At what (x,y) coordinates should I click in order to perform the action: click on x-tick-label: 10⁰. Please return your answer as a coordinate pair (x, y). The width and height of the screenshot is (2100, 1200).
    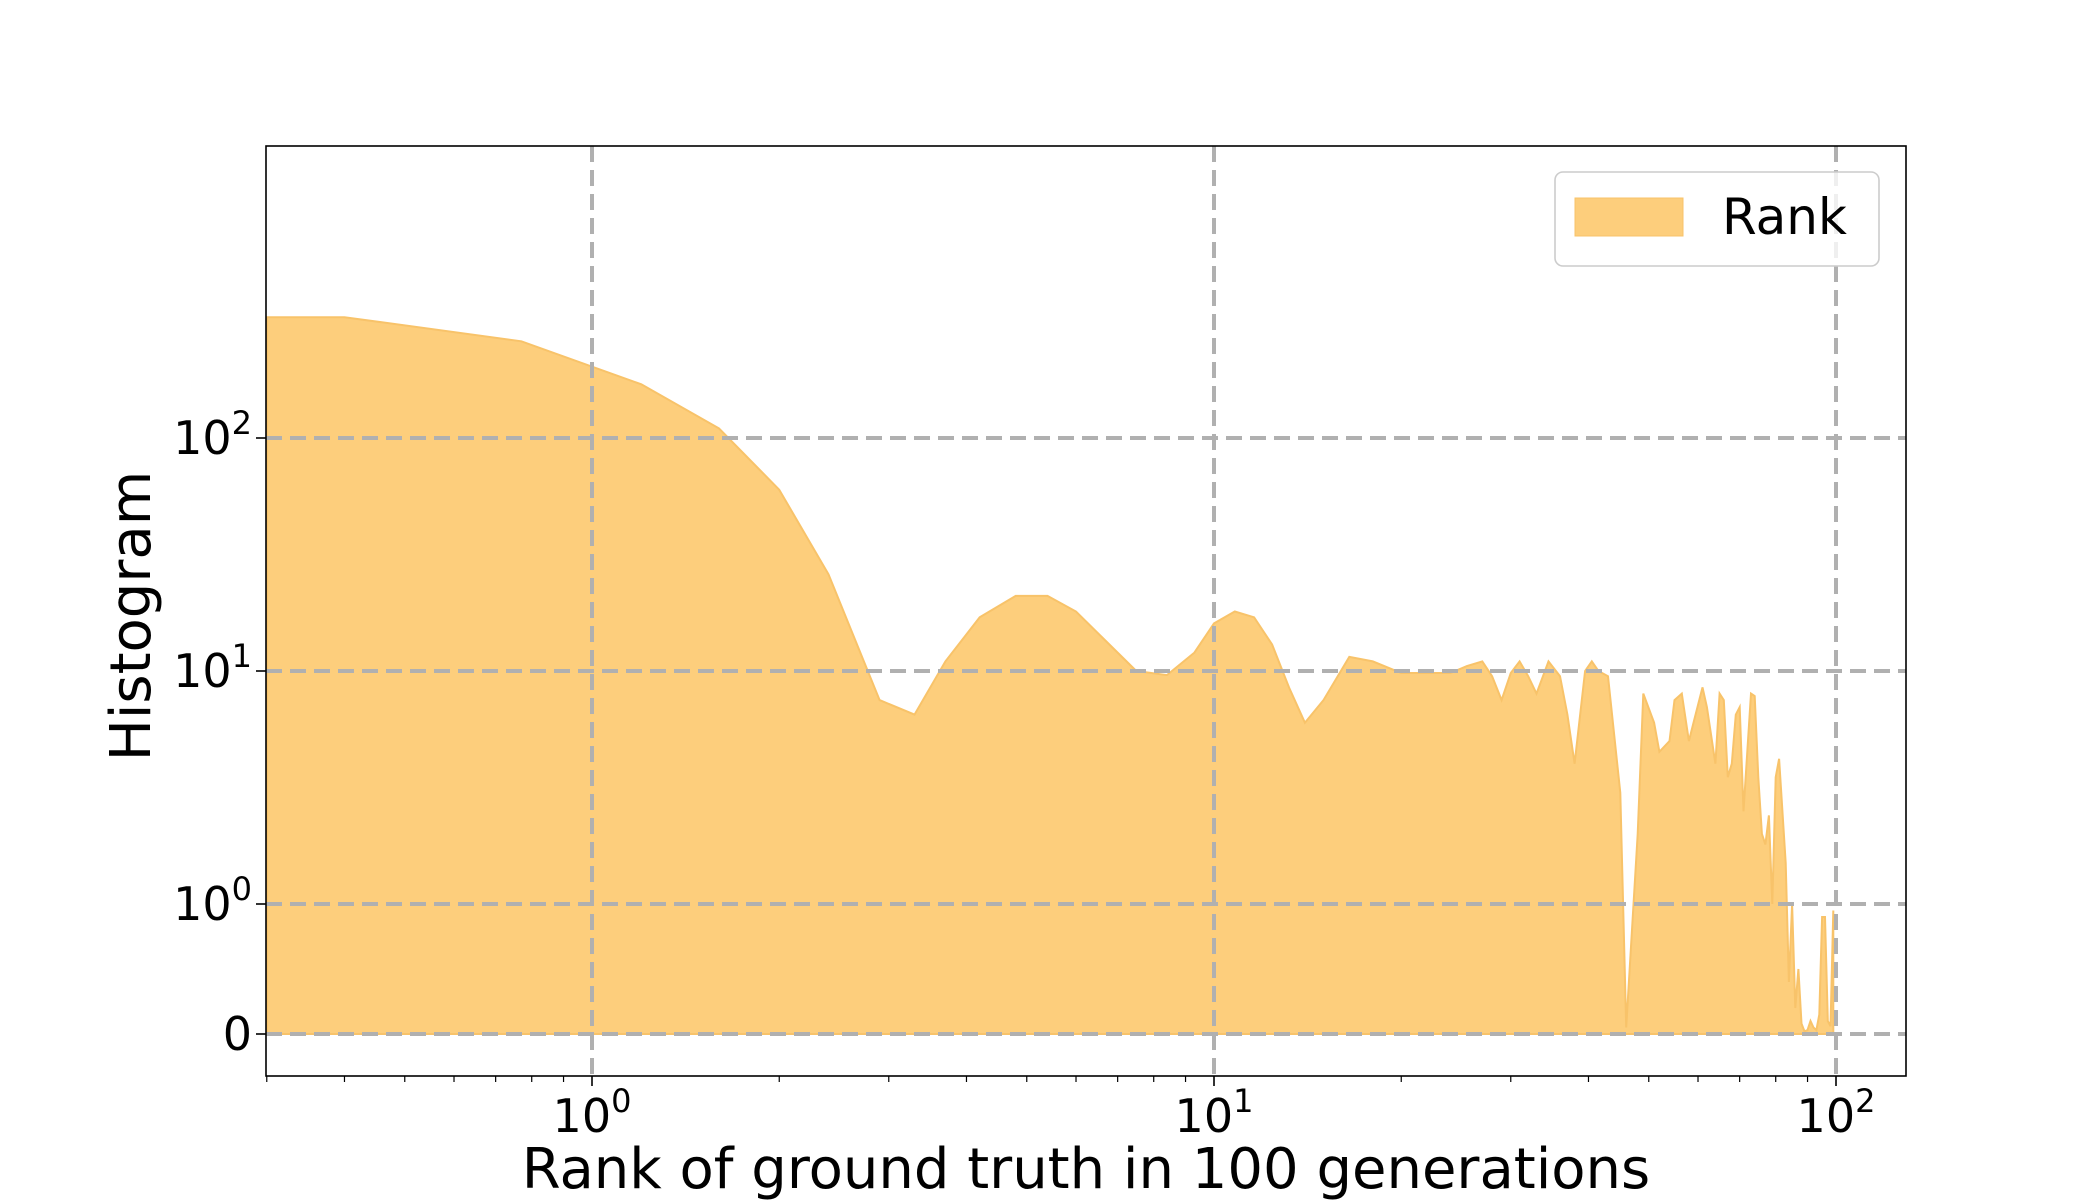
    Looking at the image, I should click on (592, 1112).